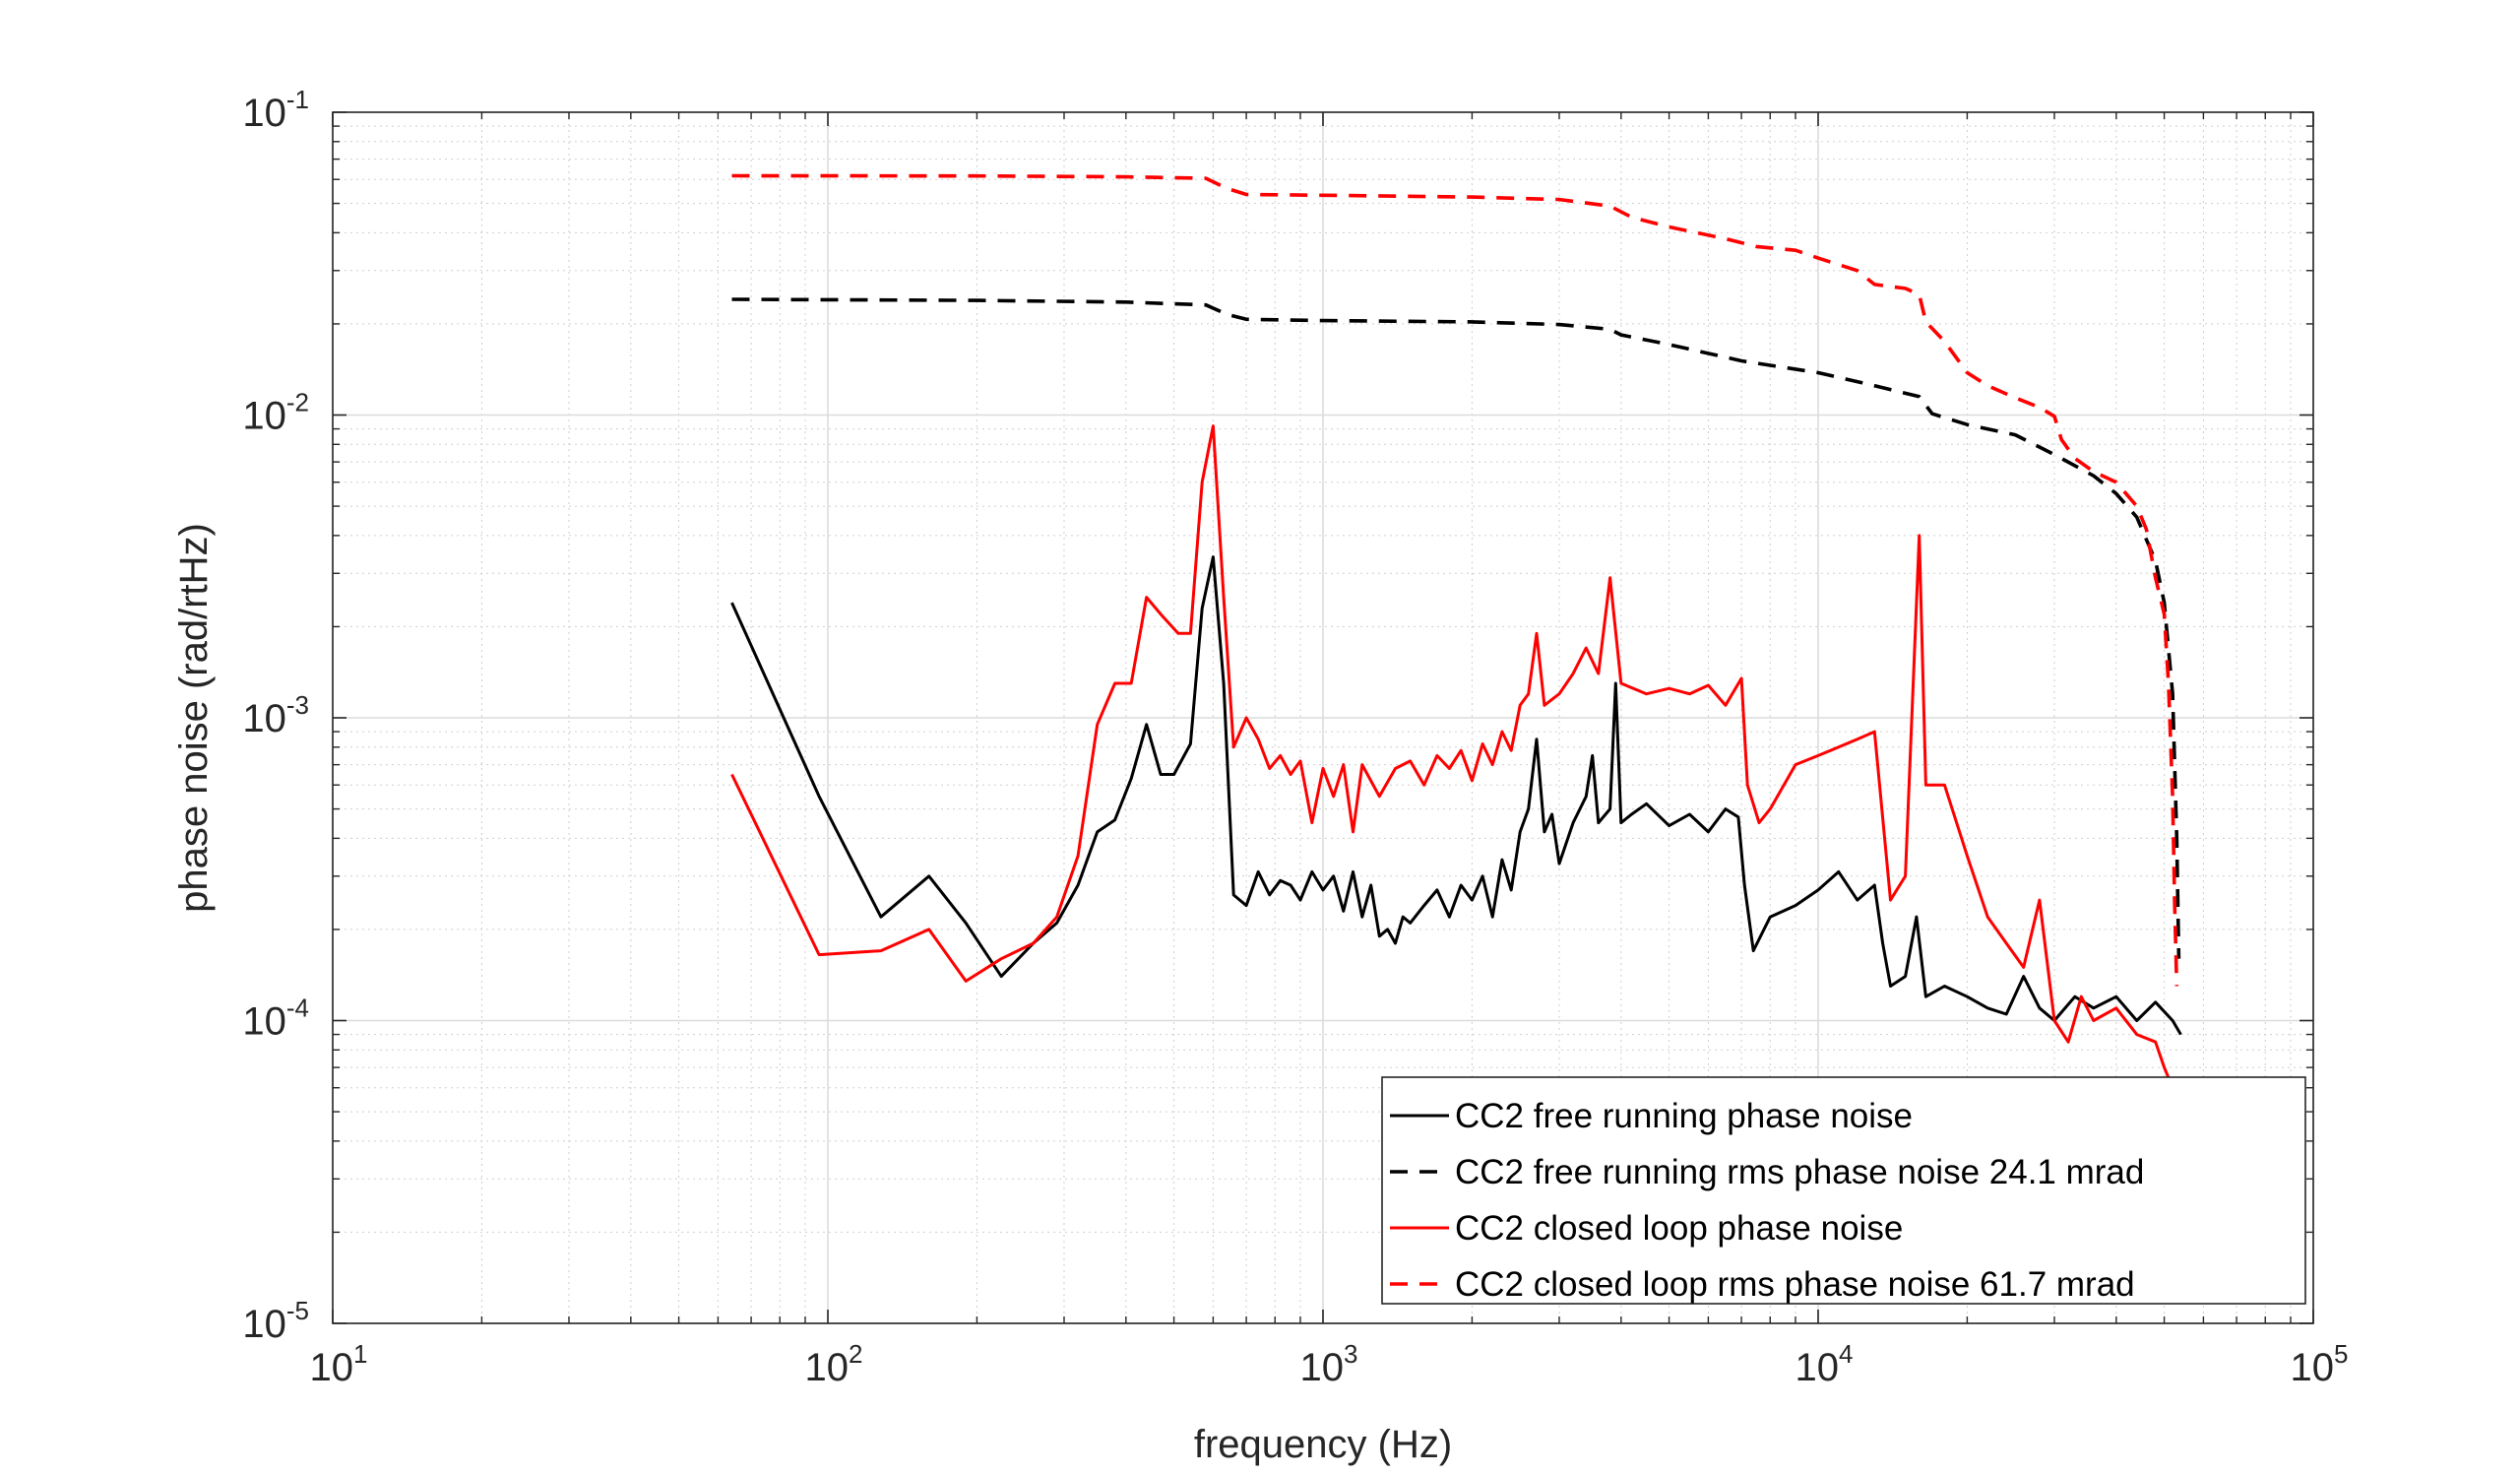 This screenshot has height=1475, width=2520. I want to click on y-tick-label: 10⁻⁴, so click(275, 1019).